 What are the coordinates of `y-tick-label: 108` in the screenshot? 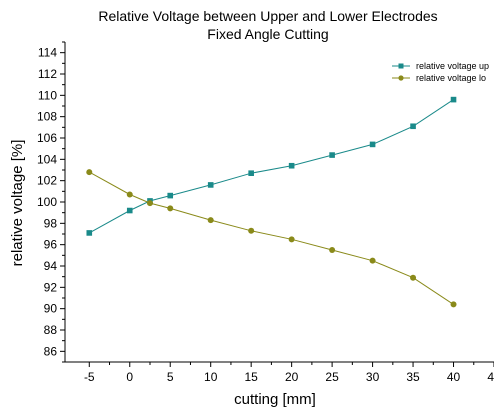 It's located at (47, 117).